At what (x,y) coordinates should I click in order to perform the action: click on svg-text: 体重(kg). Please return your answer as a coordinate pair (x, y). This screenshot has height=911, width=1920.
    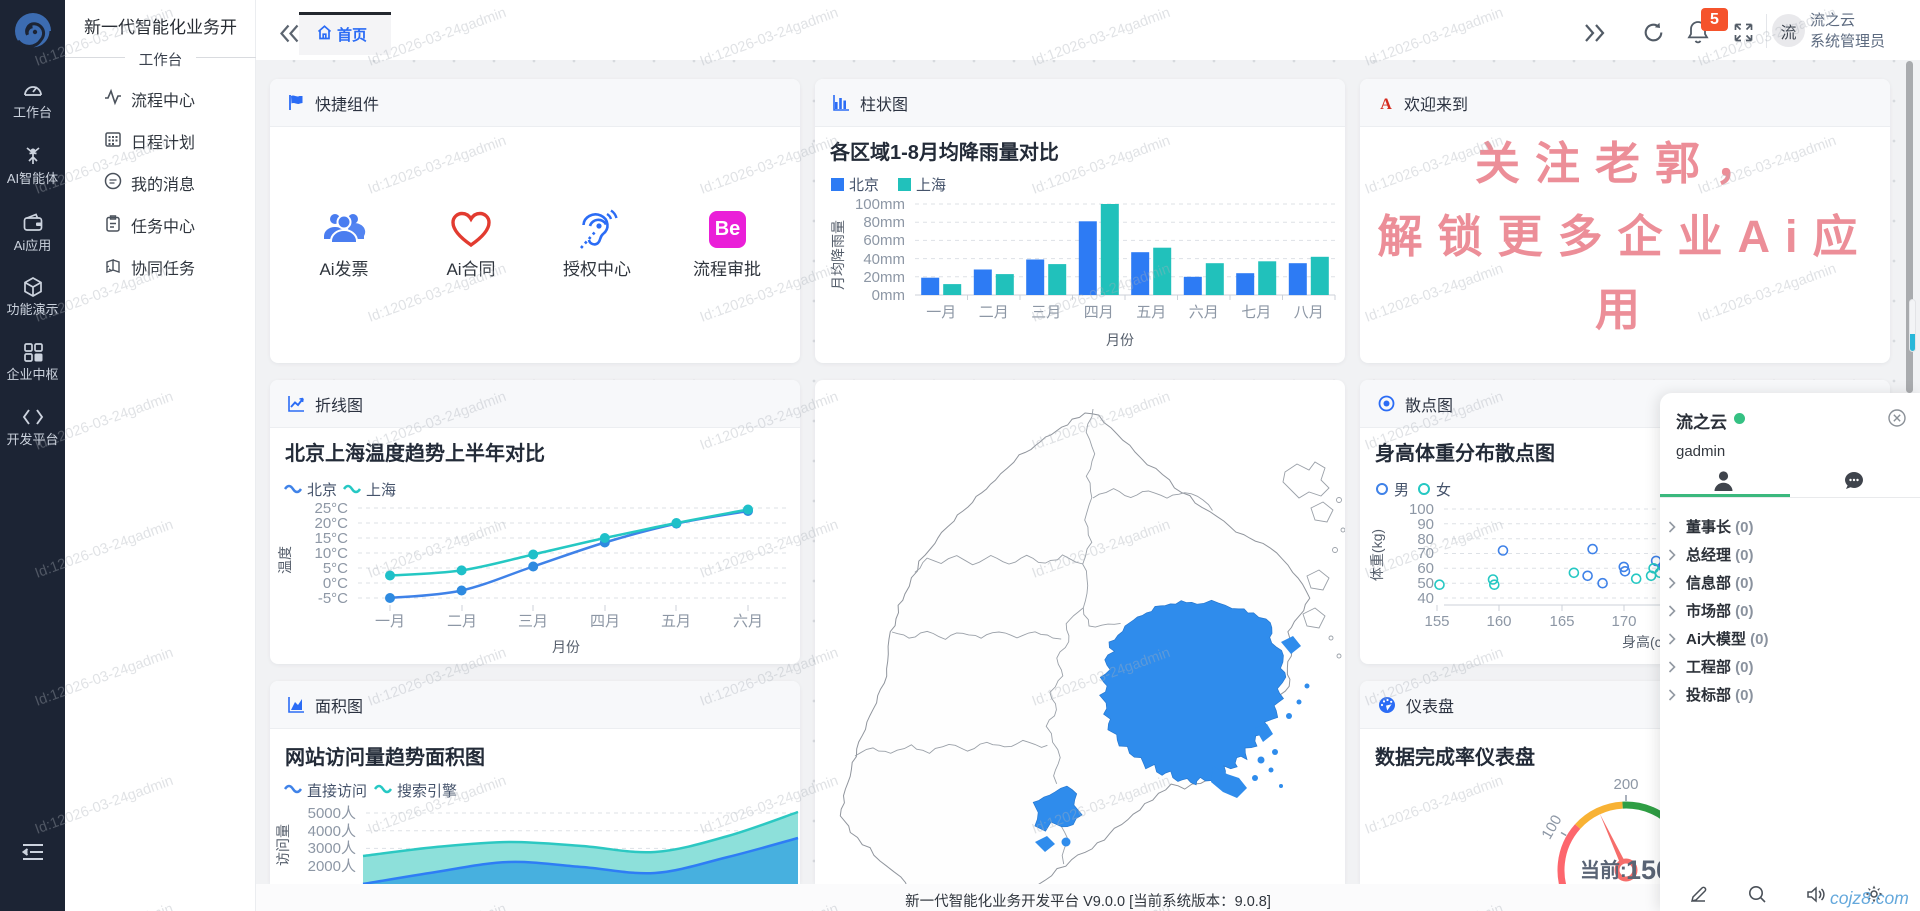
    Looking at the image, I should click on (1377, 555).